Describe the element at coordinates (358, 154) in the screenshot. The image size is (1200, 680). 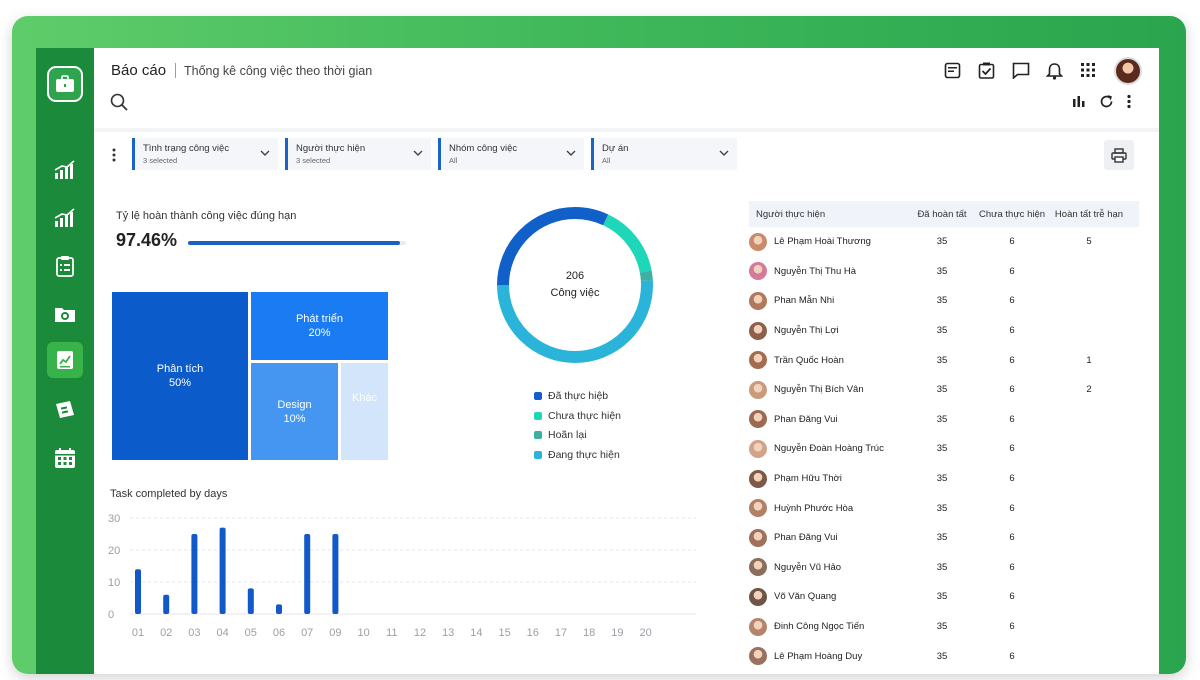
I see `filter-assignee: Người thực hiện 3 selected` at that location.